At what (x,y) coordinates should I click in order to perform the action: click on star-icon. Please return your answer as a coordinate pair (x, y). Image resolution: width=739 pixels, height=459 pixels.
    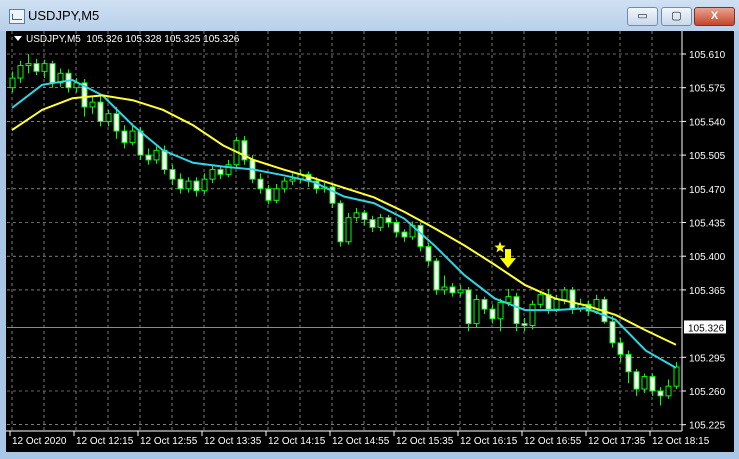
    Looking at the image, I should click on (500, 247).